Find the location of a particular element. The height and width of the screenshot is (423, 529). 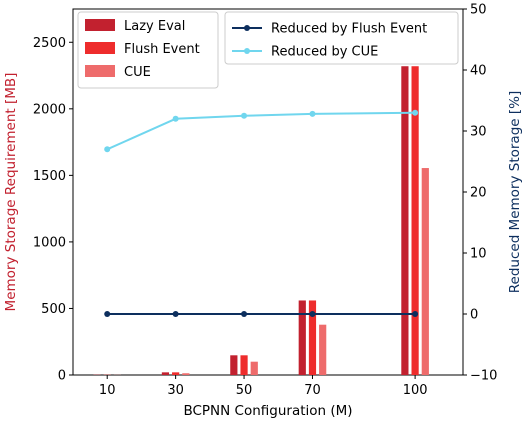

y-axis-left-title: Memory Storage Requirement [MB] is located at coordinates (11, 192).